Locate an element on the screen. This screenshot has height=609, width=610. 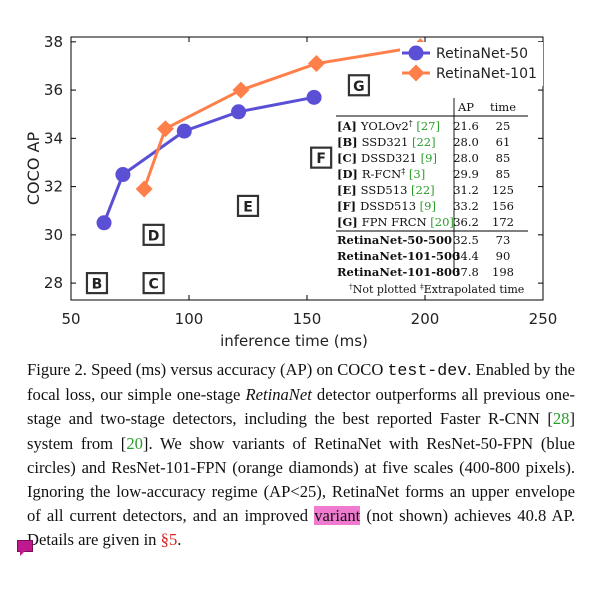
point-label-g: G is located at coordinates (359, 87).